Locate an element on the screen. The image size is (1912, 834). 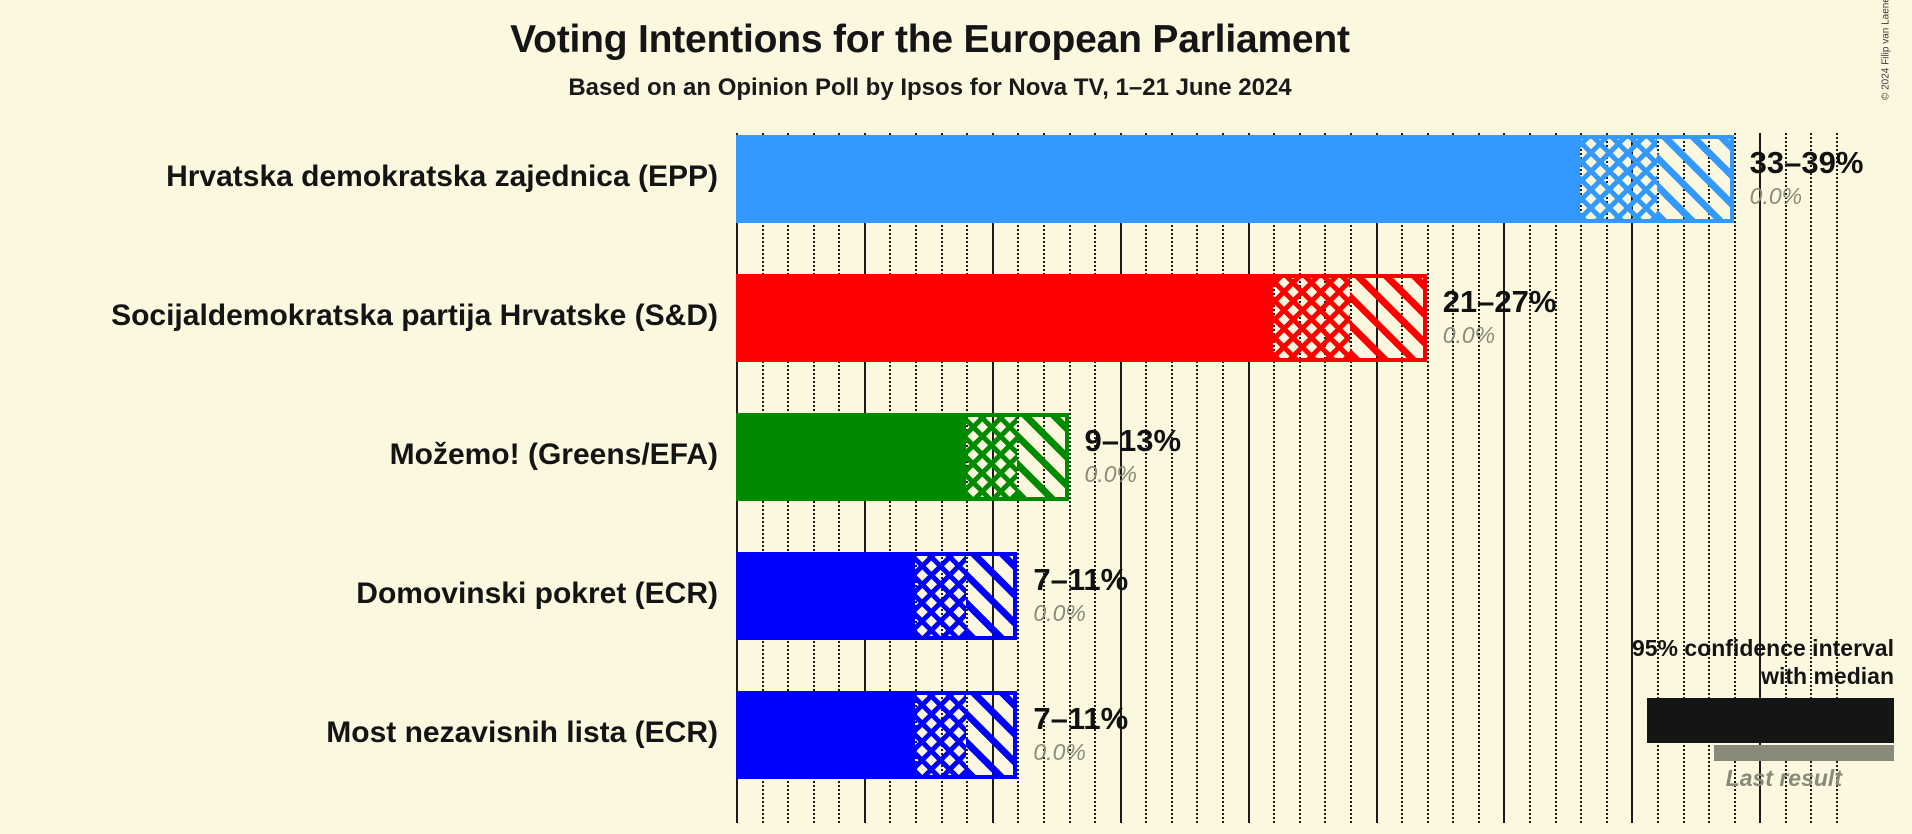
legend-last-result-swatch is located at coordinates (1804, 753).